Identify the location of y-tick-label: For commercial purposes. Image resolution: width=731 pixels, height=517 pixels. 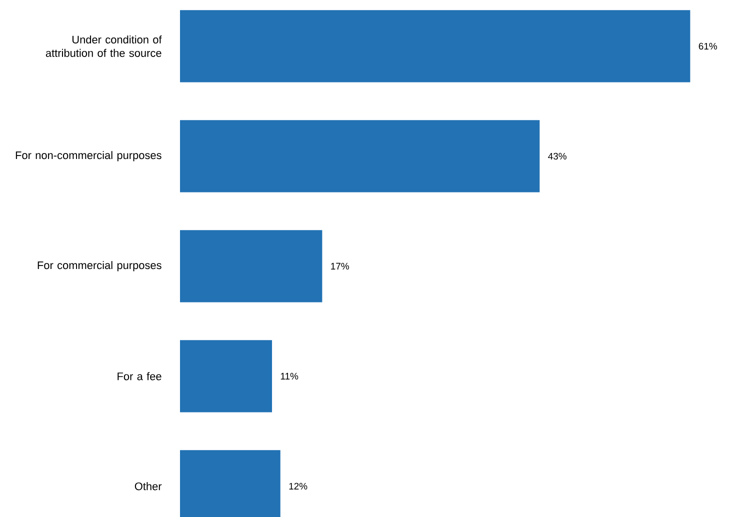
(100, 266).